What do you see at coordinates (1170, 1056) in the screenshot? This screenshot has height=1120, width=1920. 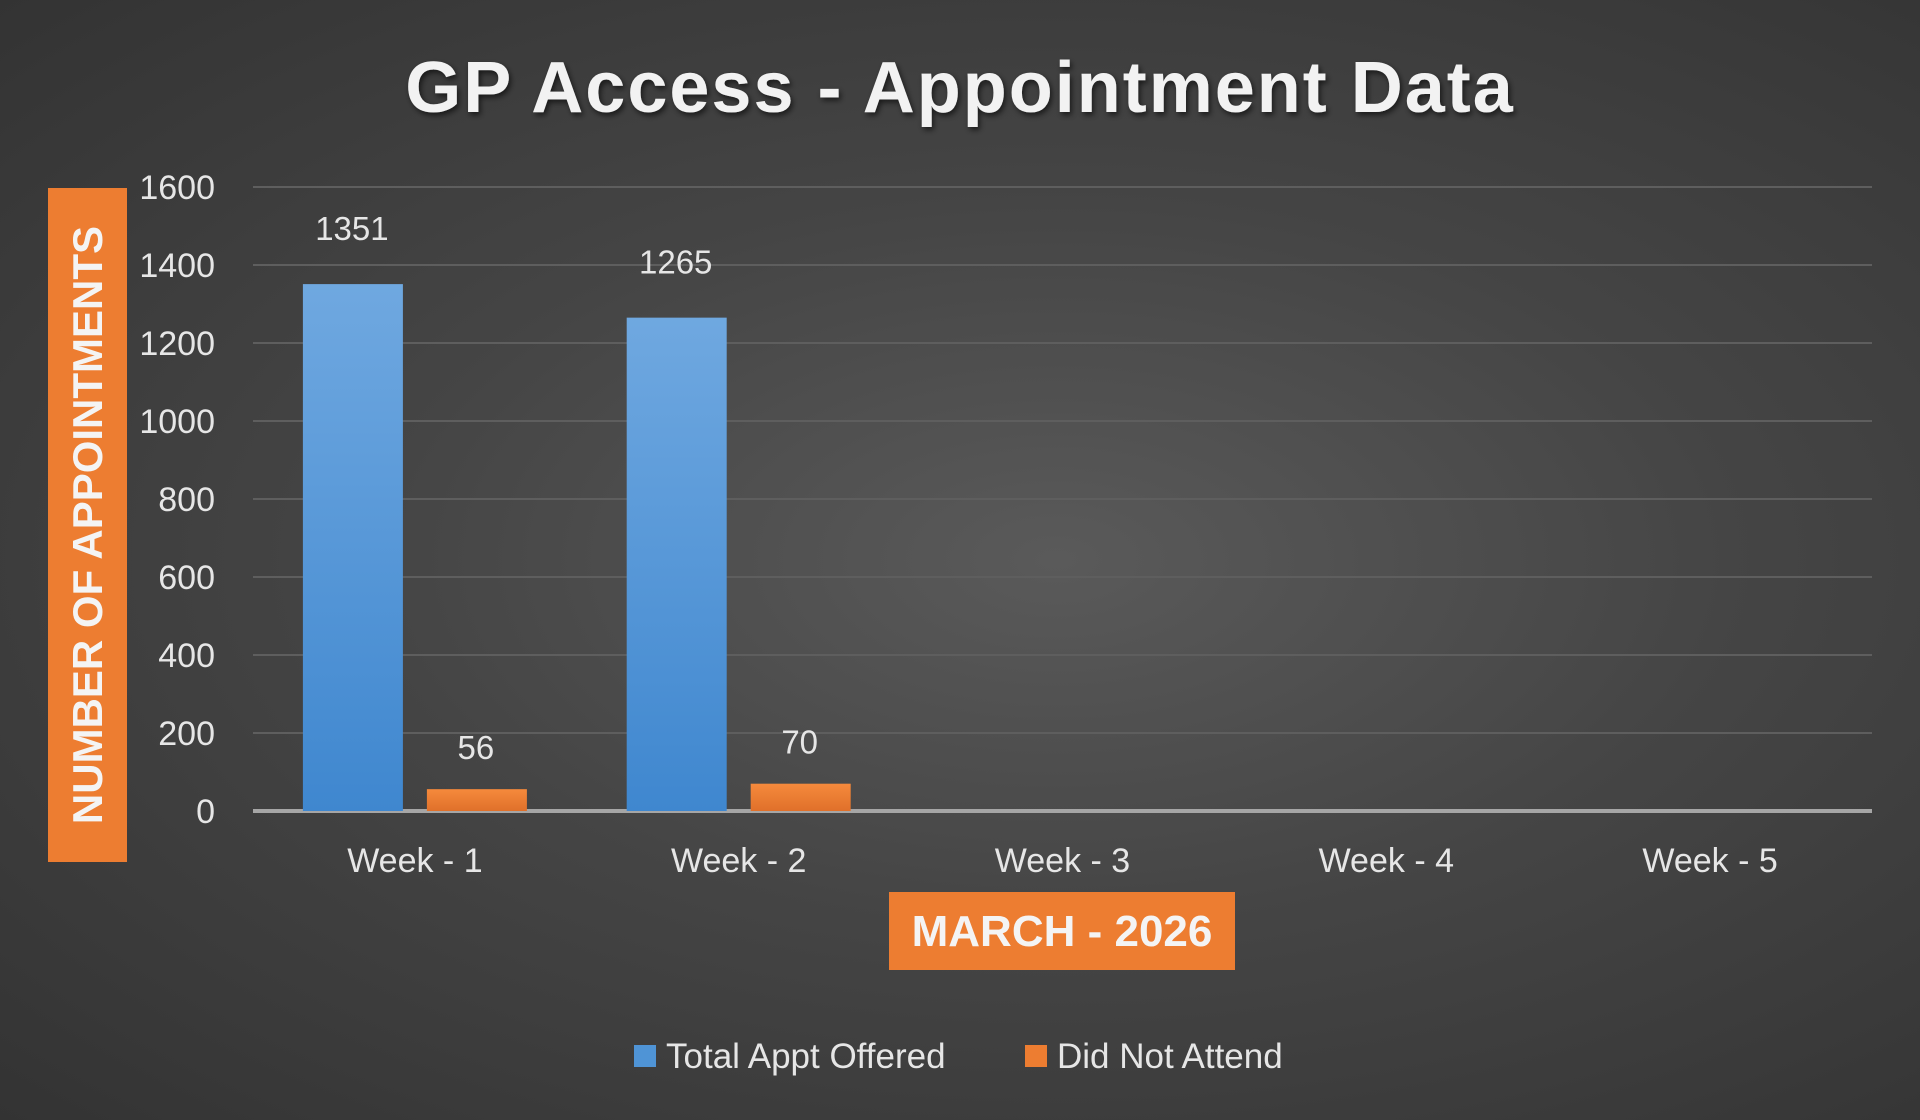 I see `legend-label: Did Not Attend` at bounding box center [1170, 1056].